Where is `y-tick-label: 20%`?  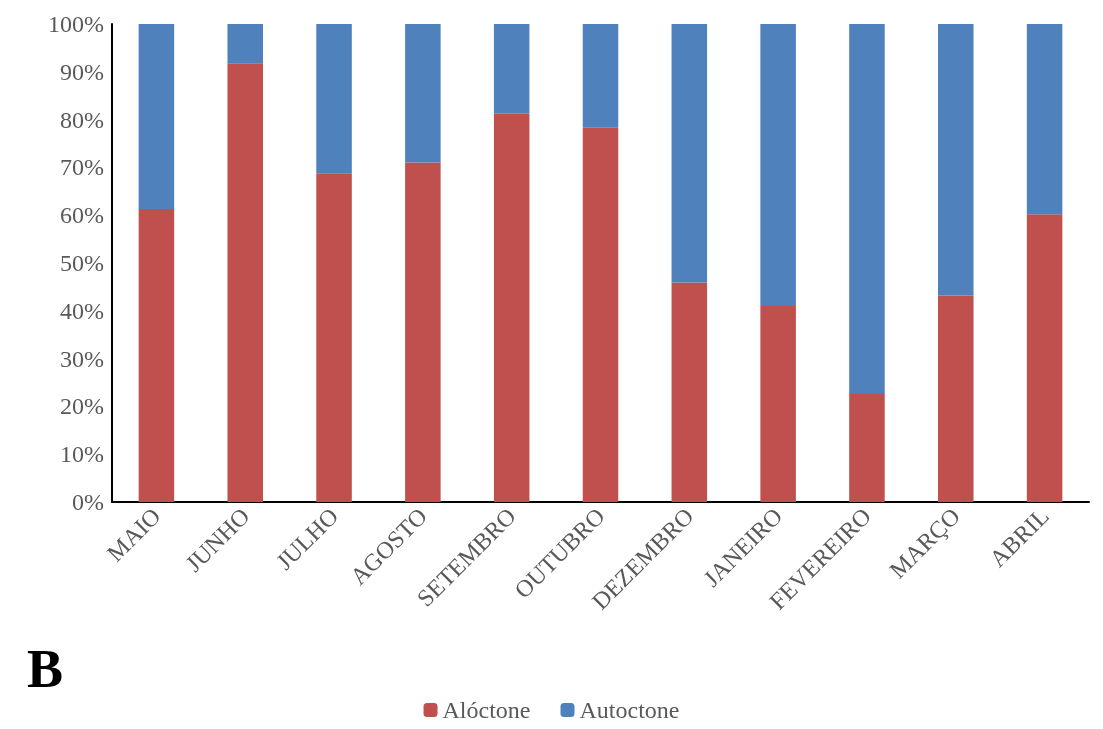 y-tick-label: 20% is located at coordinates (82, 406).